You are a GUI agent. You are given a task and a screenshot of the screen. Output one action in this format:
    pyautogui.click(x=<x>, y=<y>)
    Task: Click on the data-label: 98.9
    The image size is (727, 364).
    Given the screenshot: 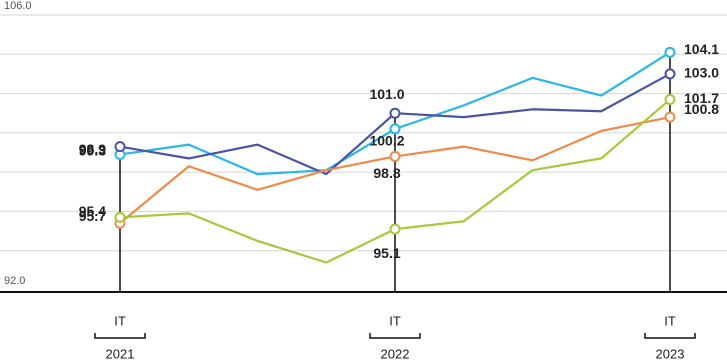 What is the action you would take?
    pyautogui.click(x=92, y=149)
    